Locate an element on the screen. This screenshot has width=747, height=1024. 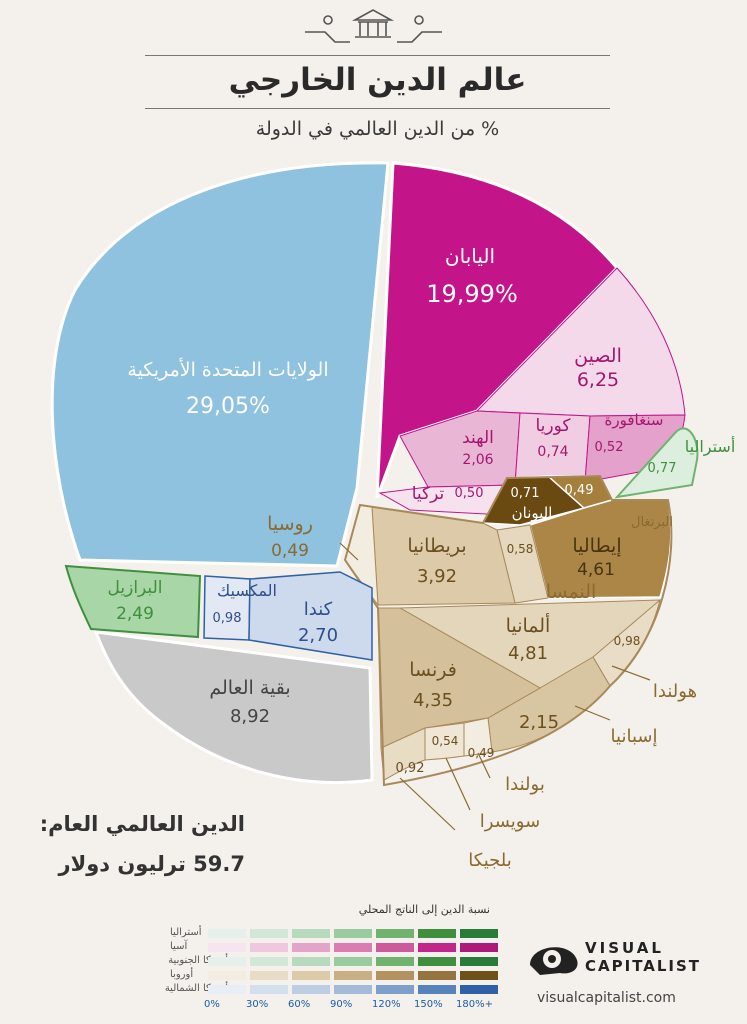
legend-row: أستراليا is located at coordinates (335, 933).